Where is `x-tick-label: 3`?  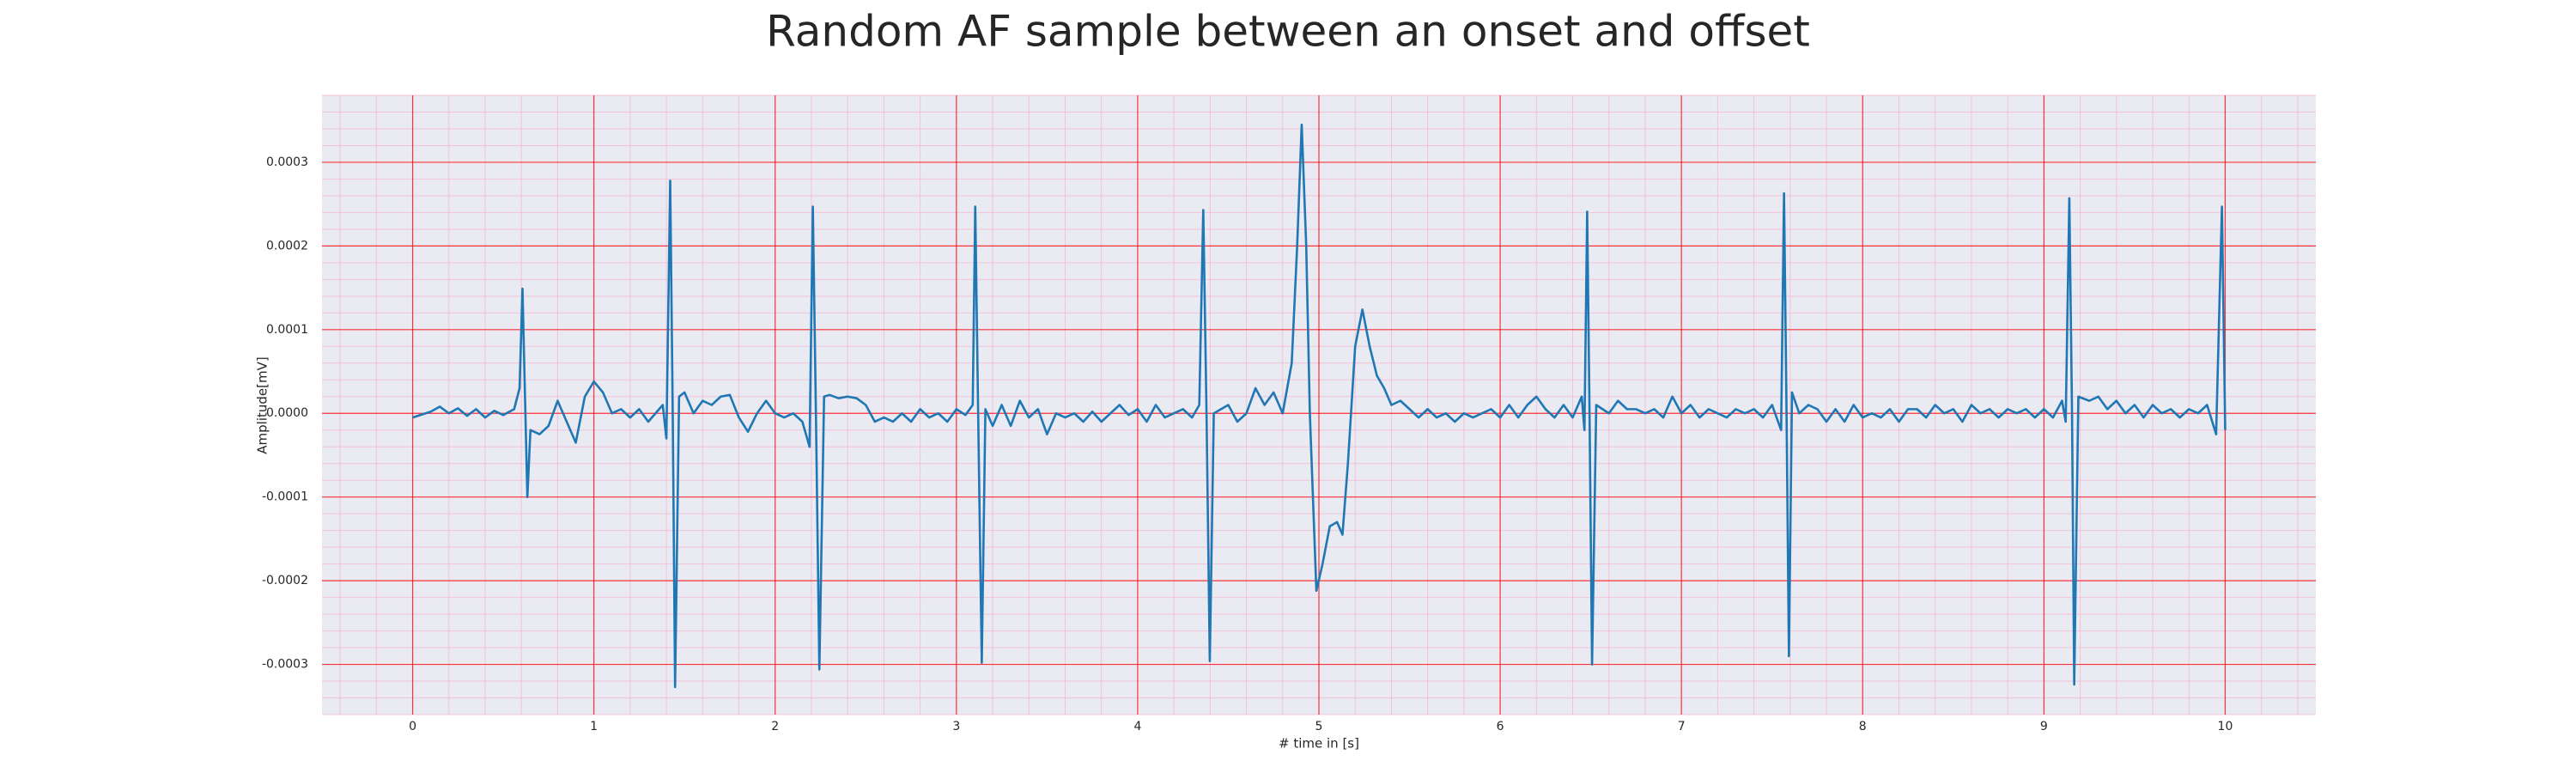 x-tick-label: 3 is located at coordinates (956, 726).